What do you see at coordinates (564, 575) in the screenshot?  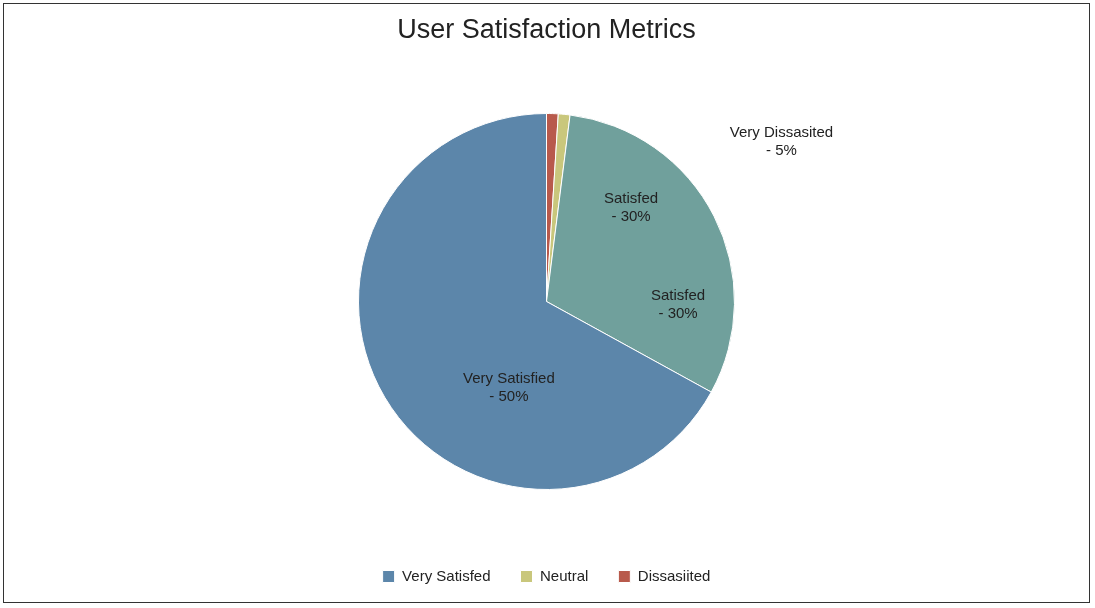 I see `legend-label: Neutral` at bounding box center [564, 575].